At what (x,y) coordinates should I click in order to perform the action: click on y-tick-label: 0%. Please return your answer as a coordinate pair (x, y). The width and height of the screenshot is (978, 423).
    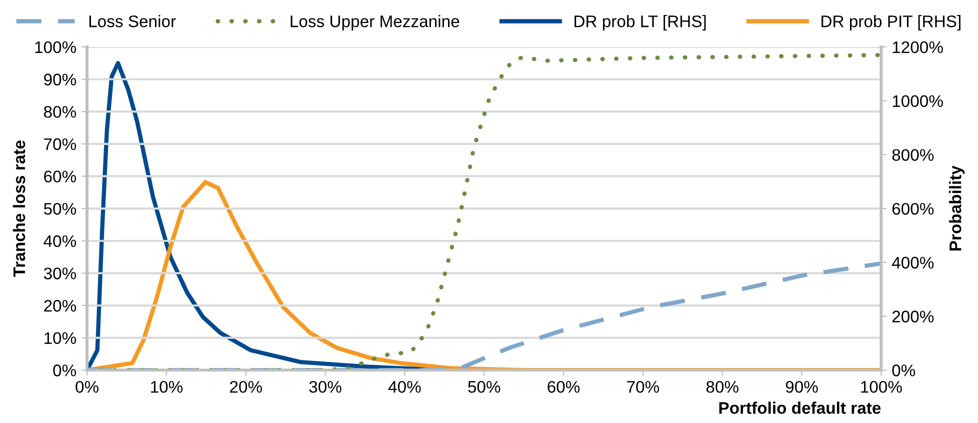
    Looking at the image, I should click on (64, 370).